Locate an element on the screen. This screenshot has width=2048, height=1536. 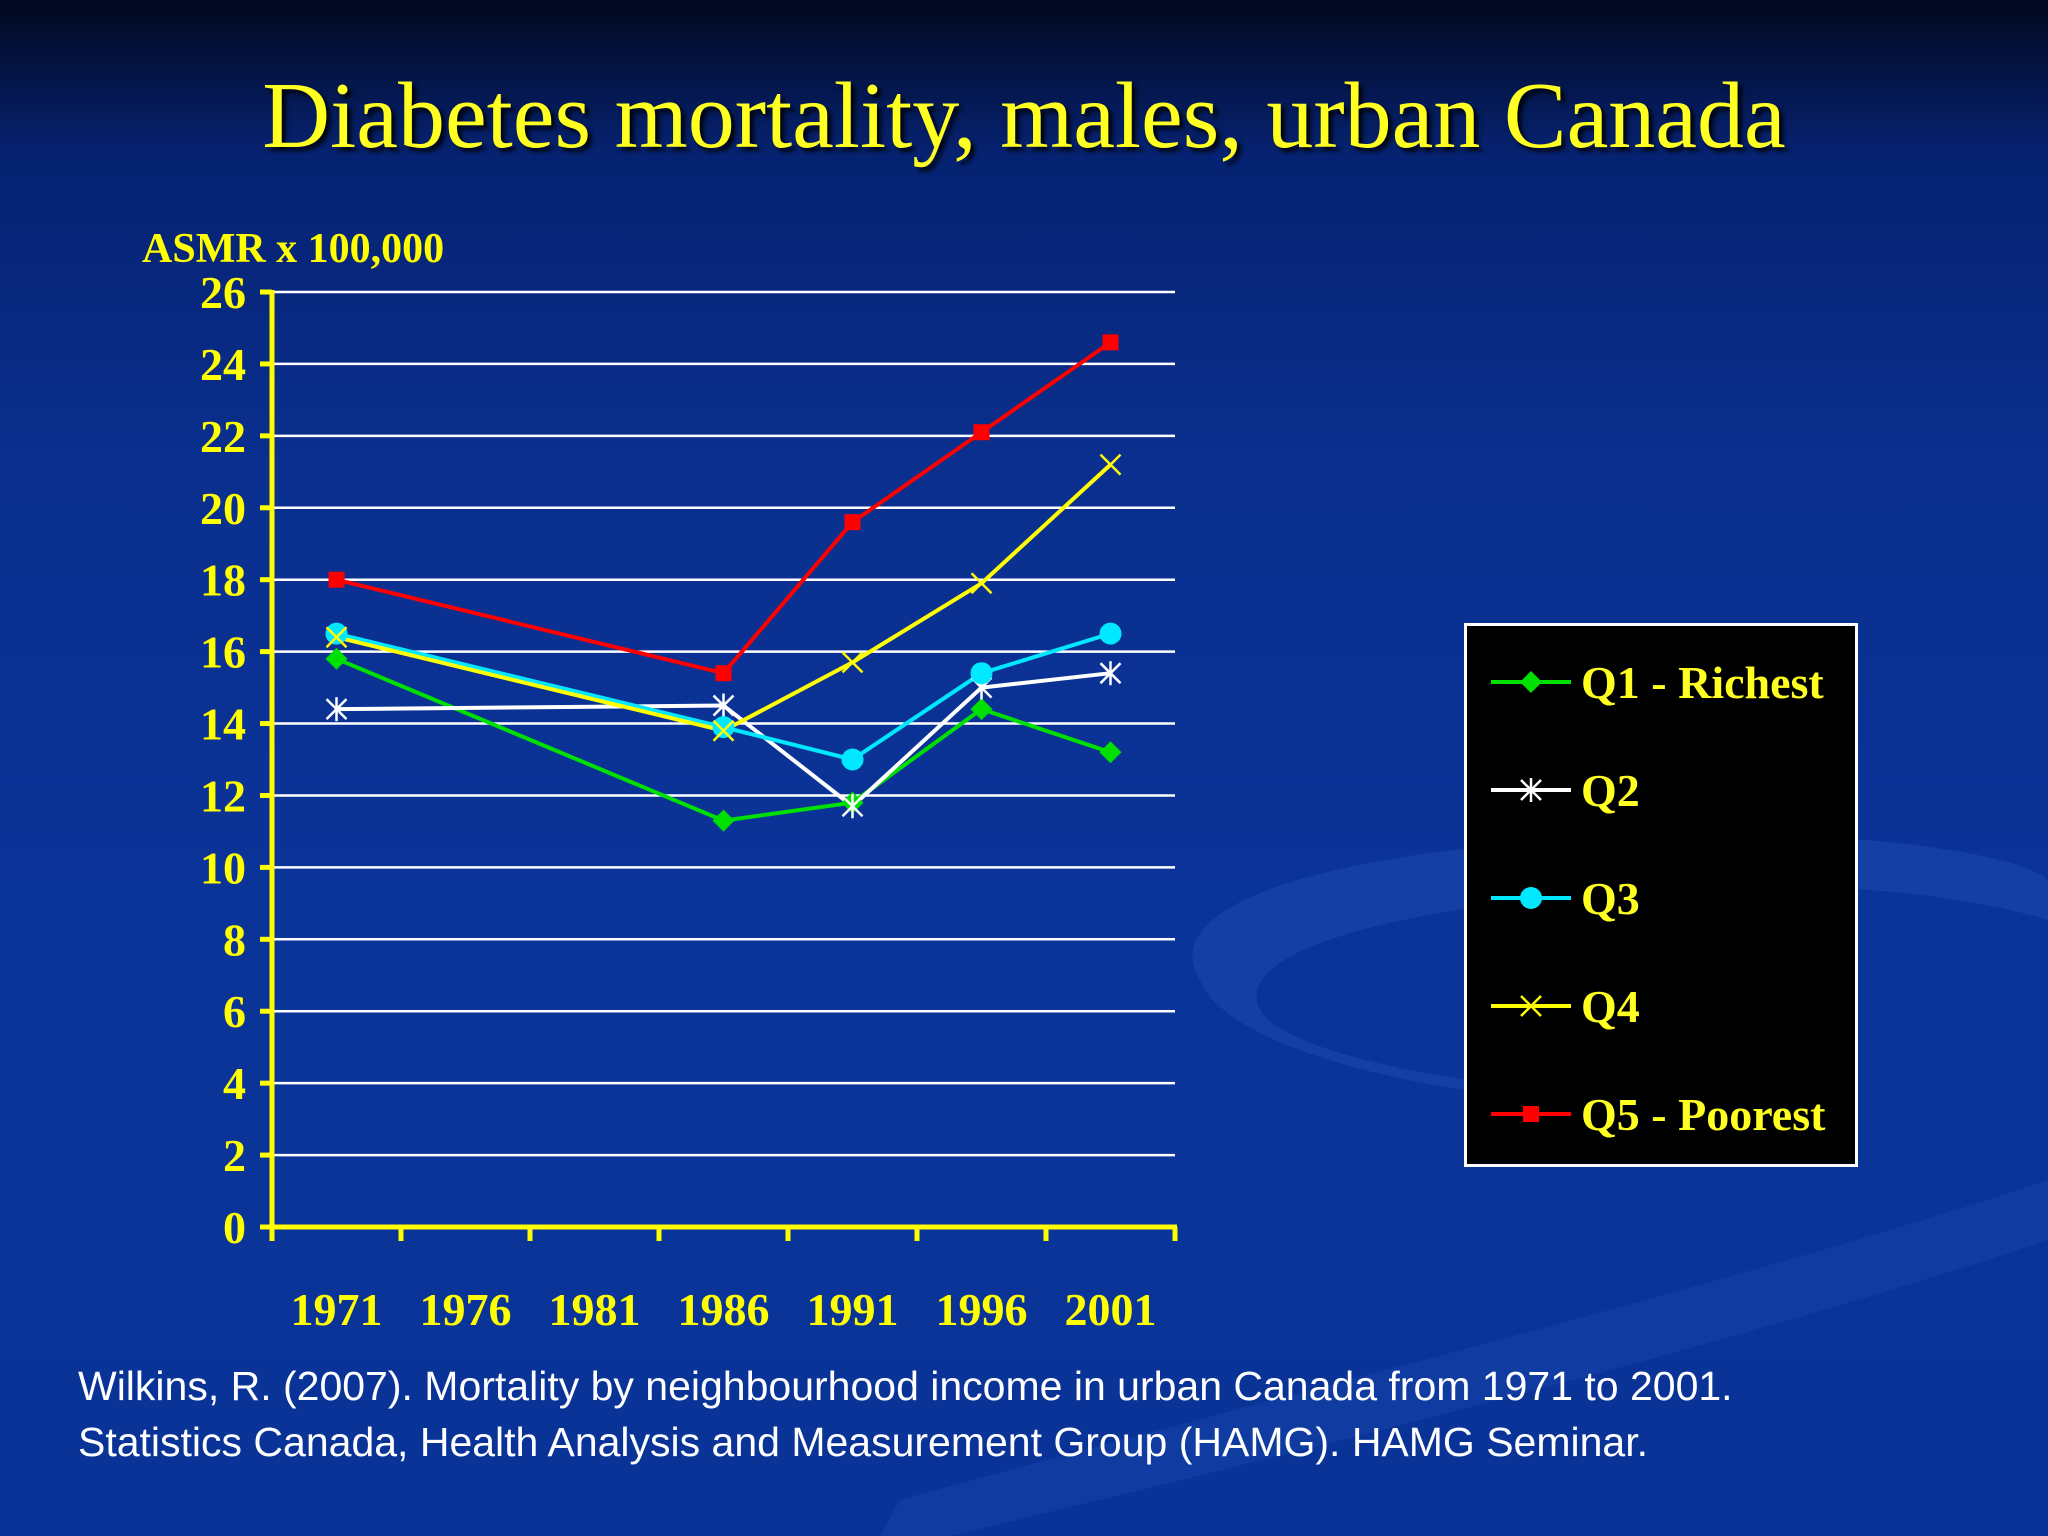
legend-item: Q1 - Richest is located at coordinates (1657, 682).